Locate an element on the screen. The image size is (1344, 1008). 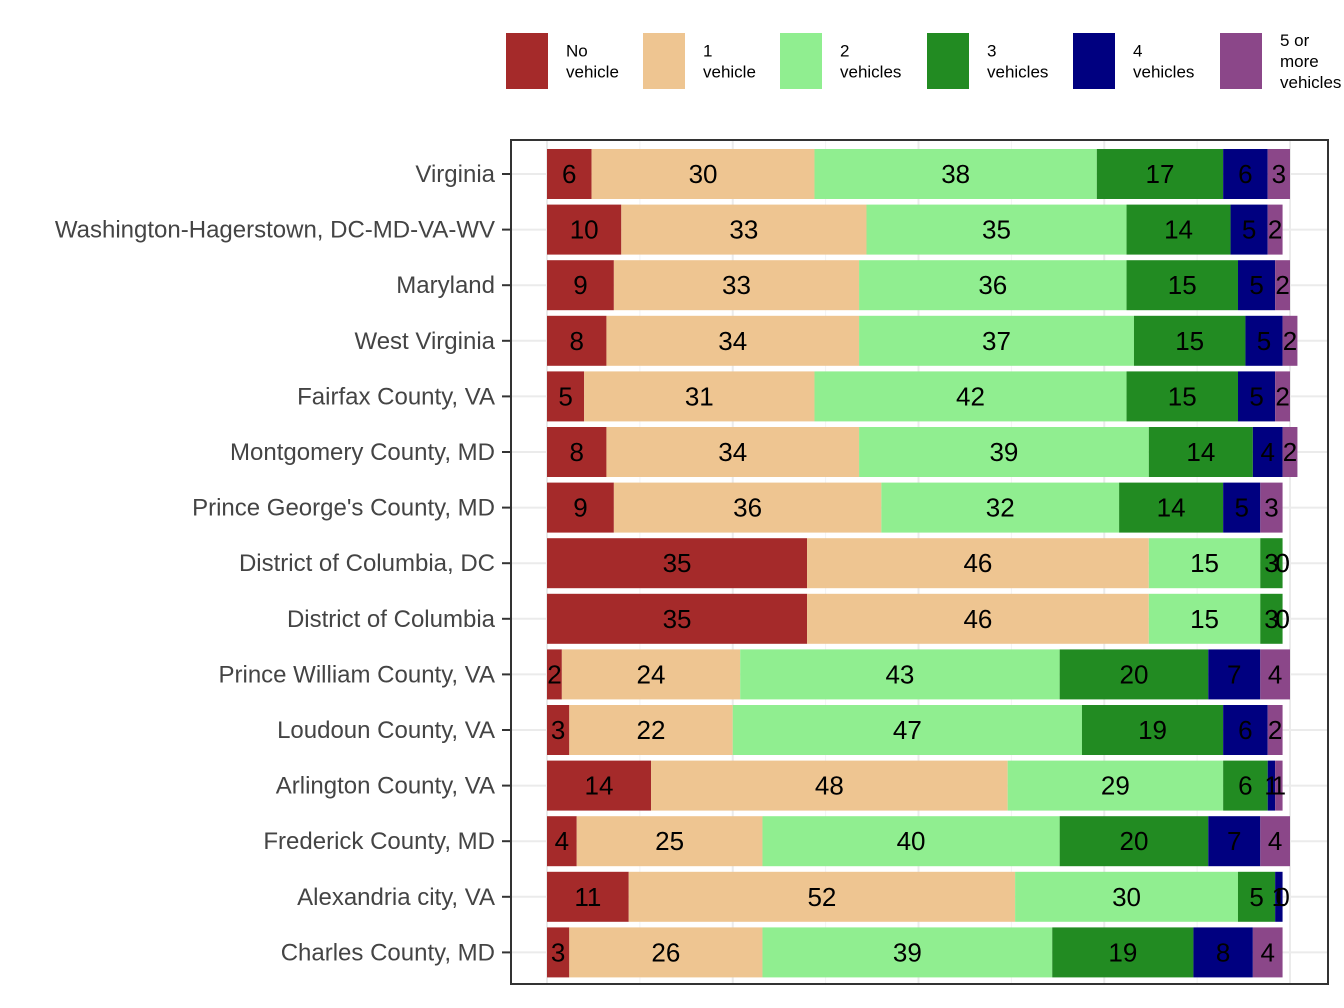
data-label-1-vehicle-west-virginia: 34 is located at coordinates (732, 341).